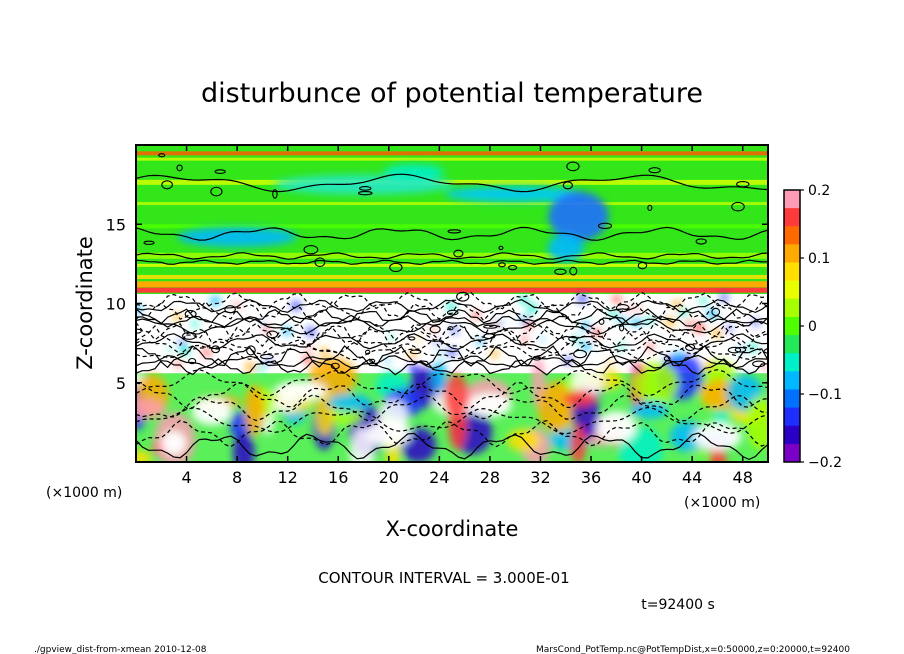 The height and width of the screenshot is (654, 904). Describe the element at coordinates (121, 383) in the screenshot. I see `y-tick-label: 5` at that location.